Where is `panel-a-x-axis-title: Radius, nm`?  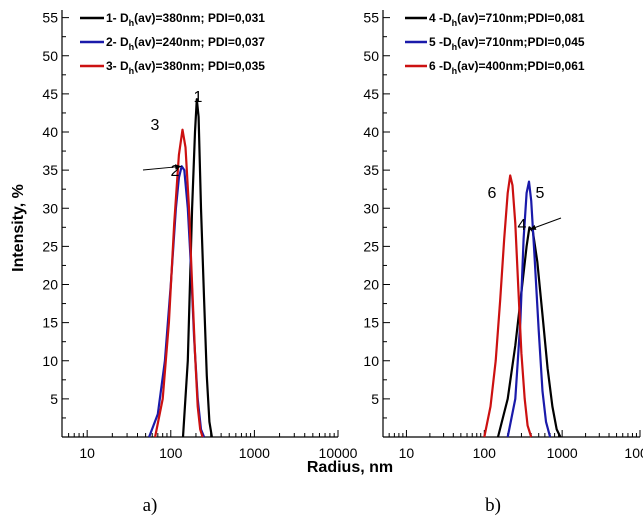
panel-a-x-axis-title: Radius, nm is located at coordinates (350, 467).